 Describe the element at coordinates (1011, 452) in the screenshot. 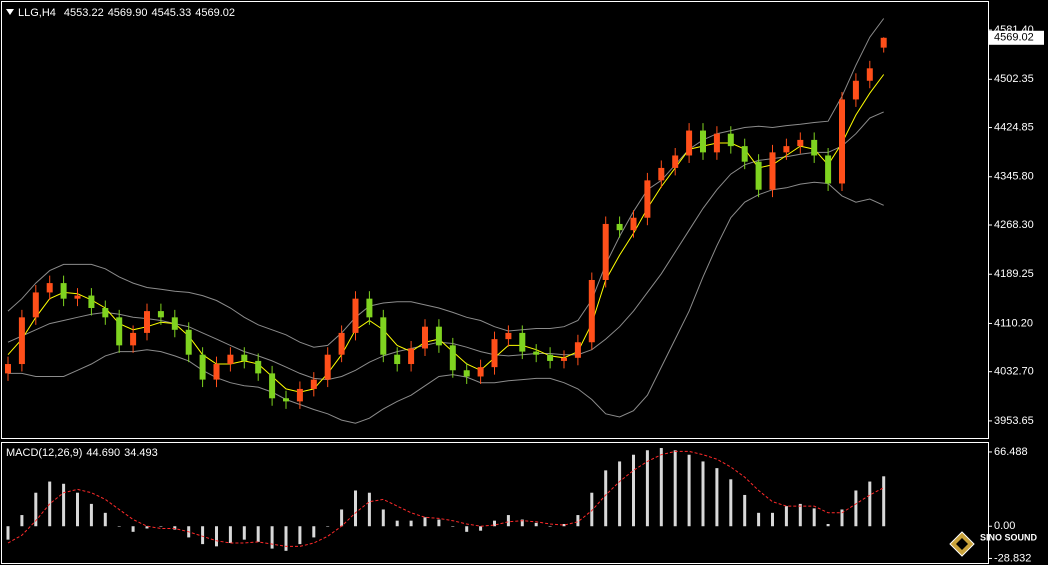

I see `y-tick-label: 66.488` at that location.